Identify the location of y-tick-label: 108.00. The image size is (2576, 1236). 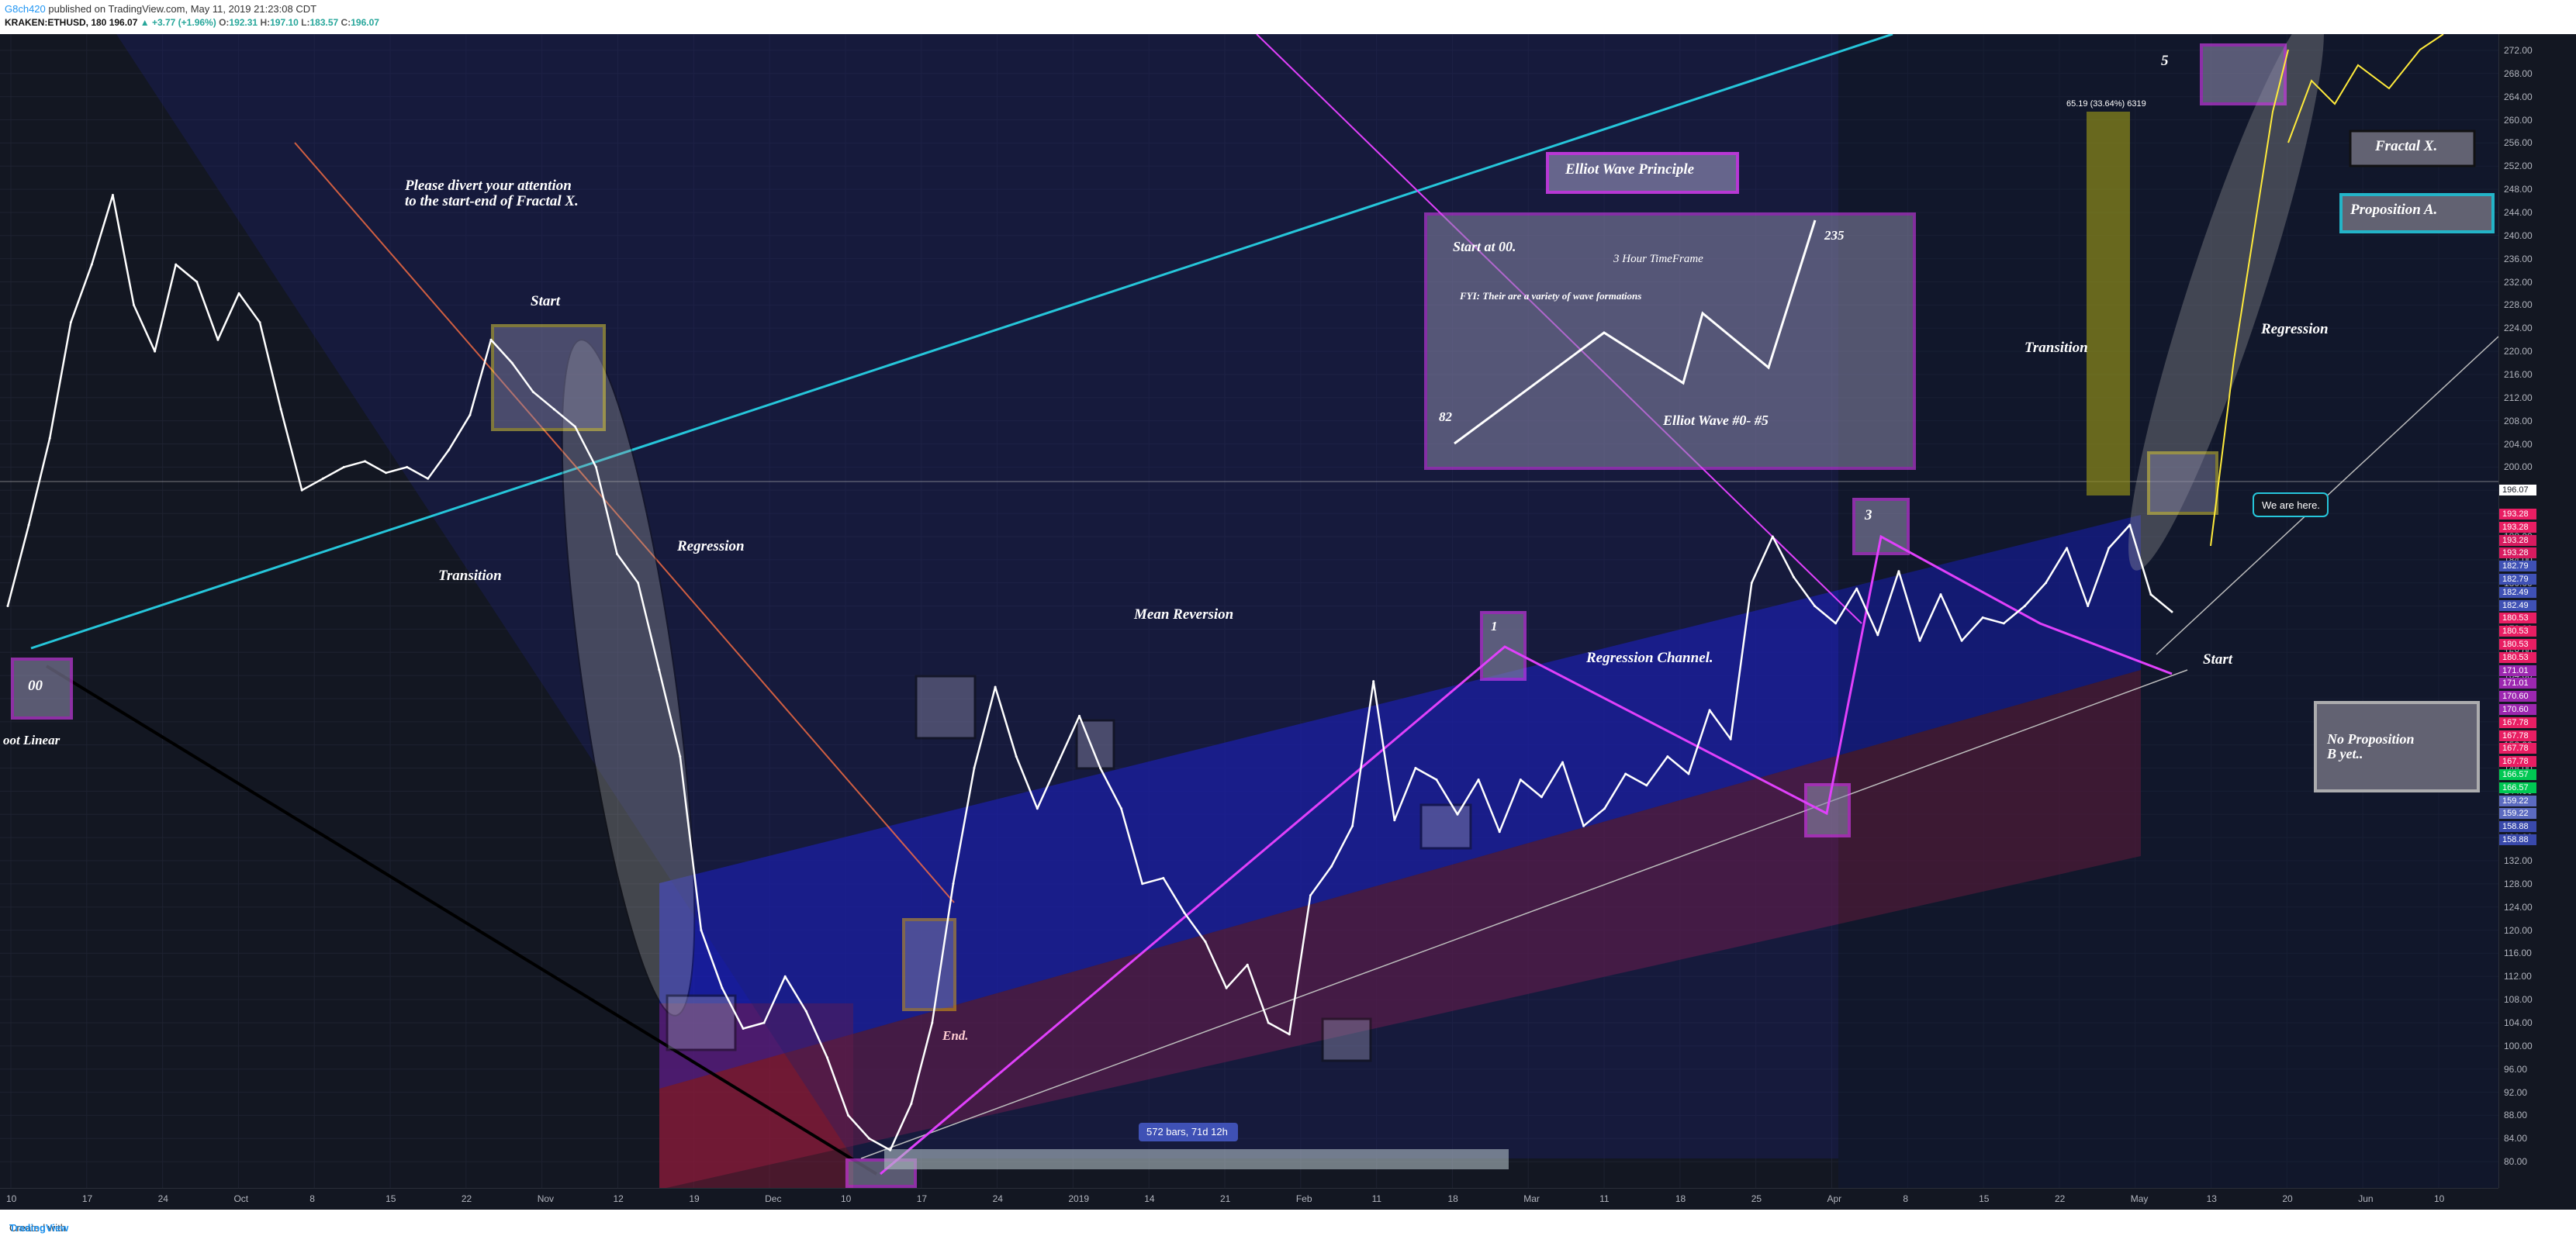
(2518, 1000).